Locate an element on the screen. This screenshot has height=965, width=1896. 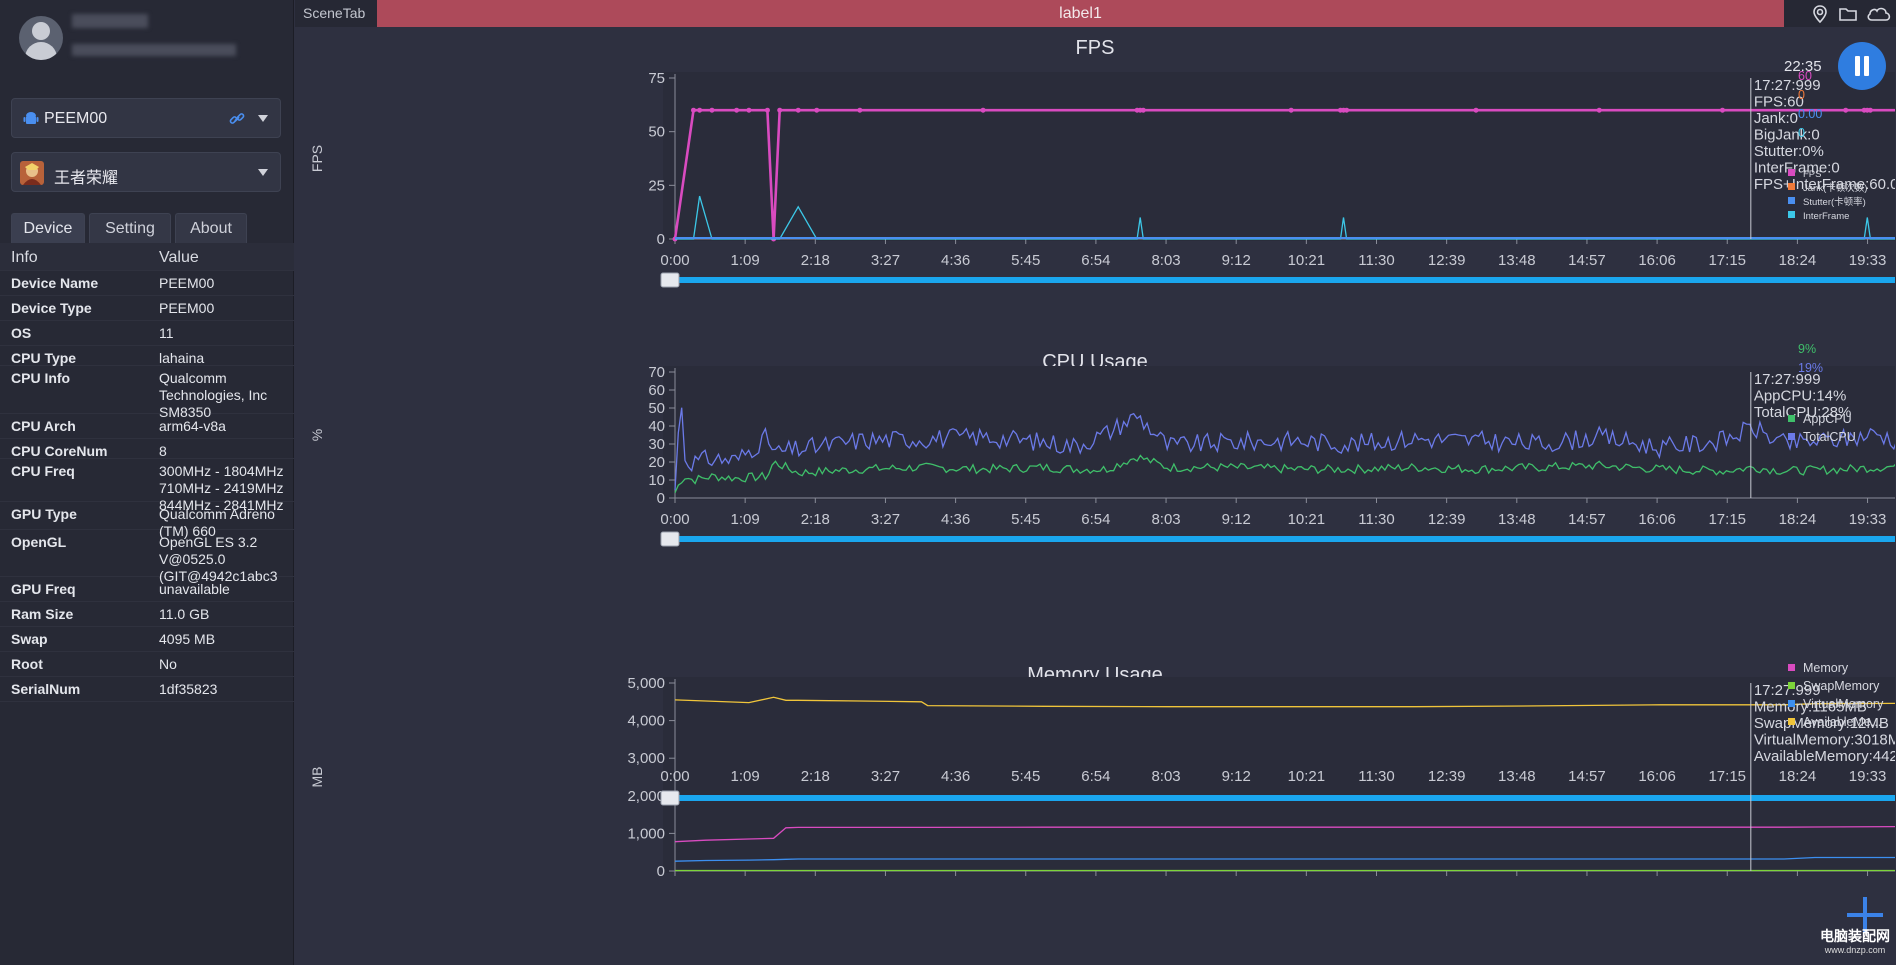
table-cell-value: unavailable is located at coordinates (194, 589).